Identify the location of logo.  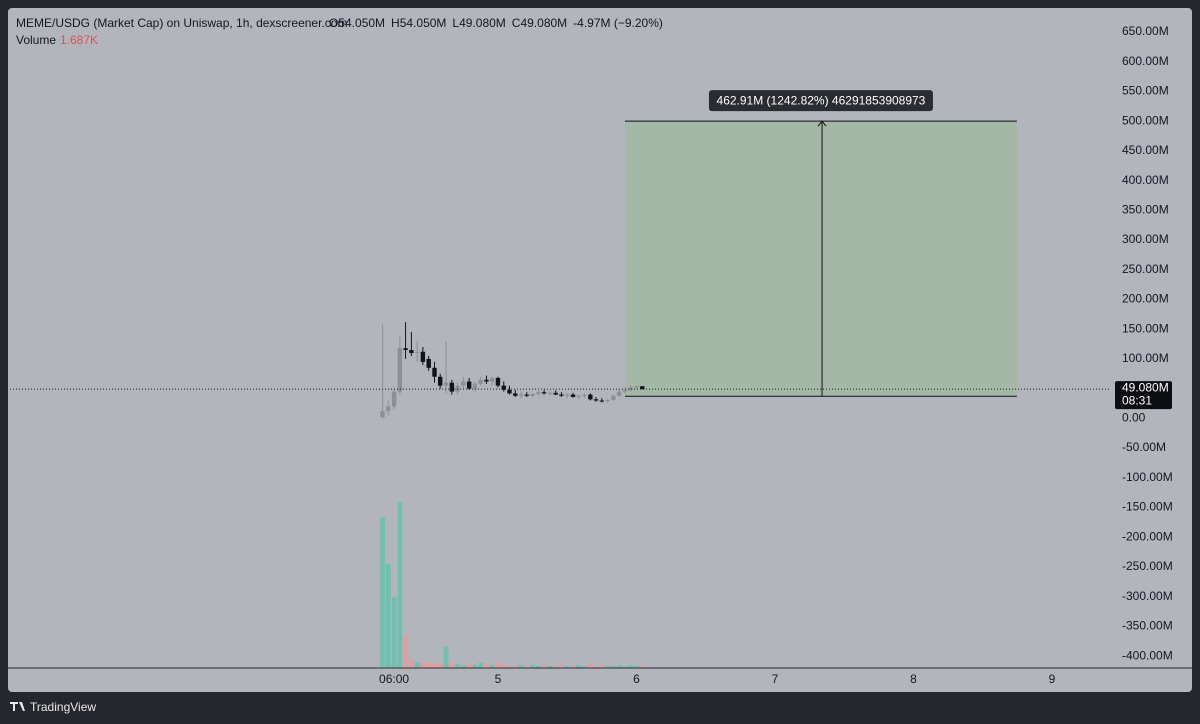
(17, 706).